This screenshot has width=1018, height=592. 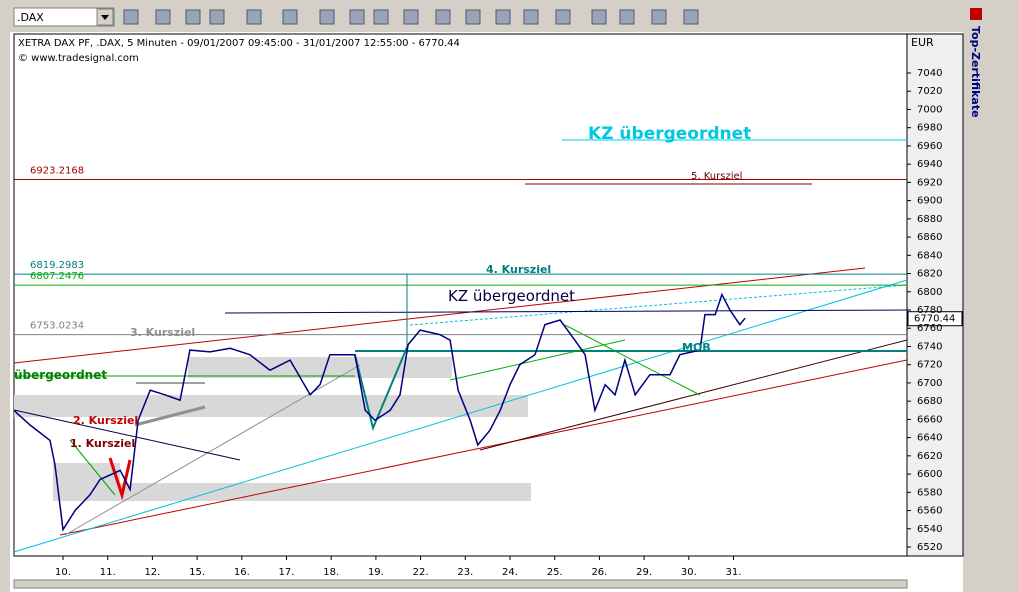 I want to click on y-tick-label: 6960, so click(x=929, y=146).